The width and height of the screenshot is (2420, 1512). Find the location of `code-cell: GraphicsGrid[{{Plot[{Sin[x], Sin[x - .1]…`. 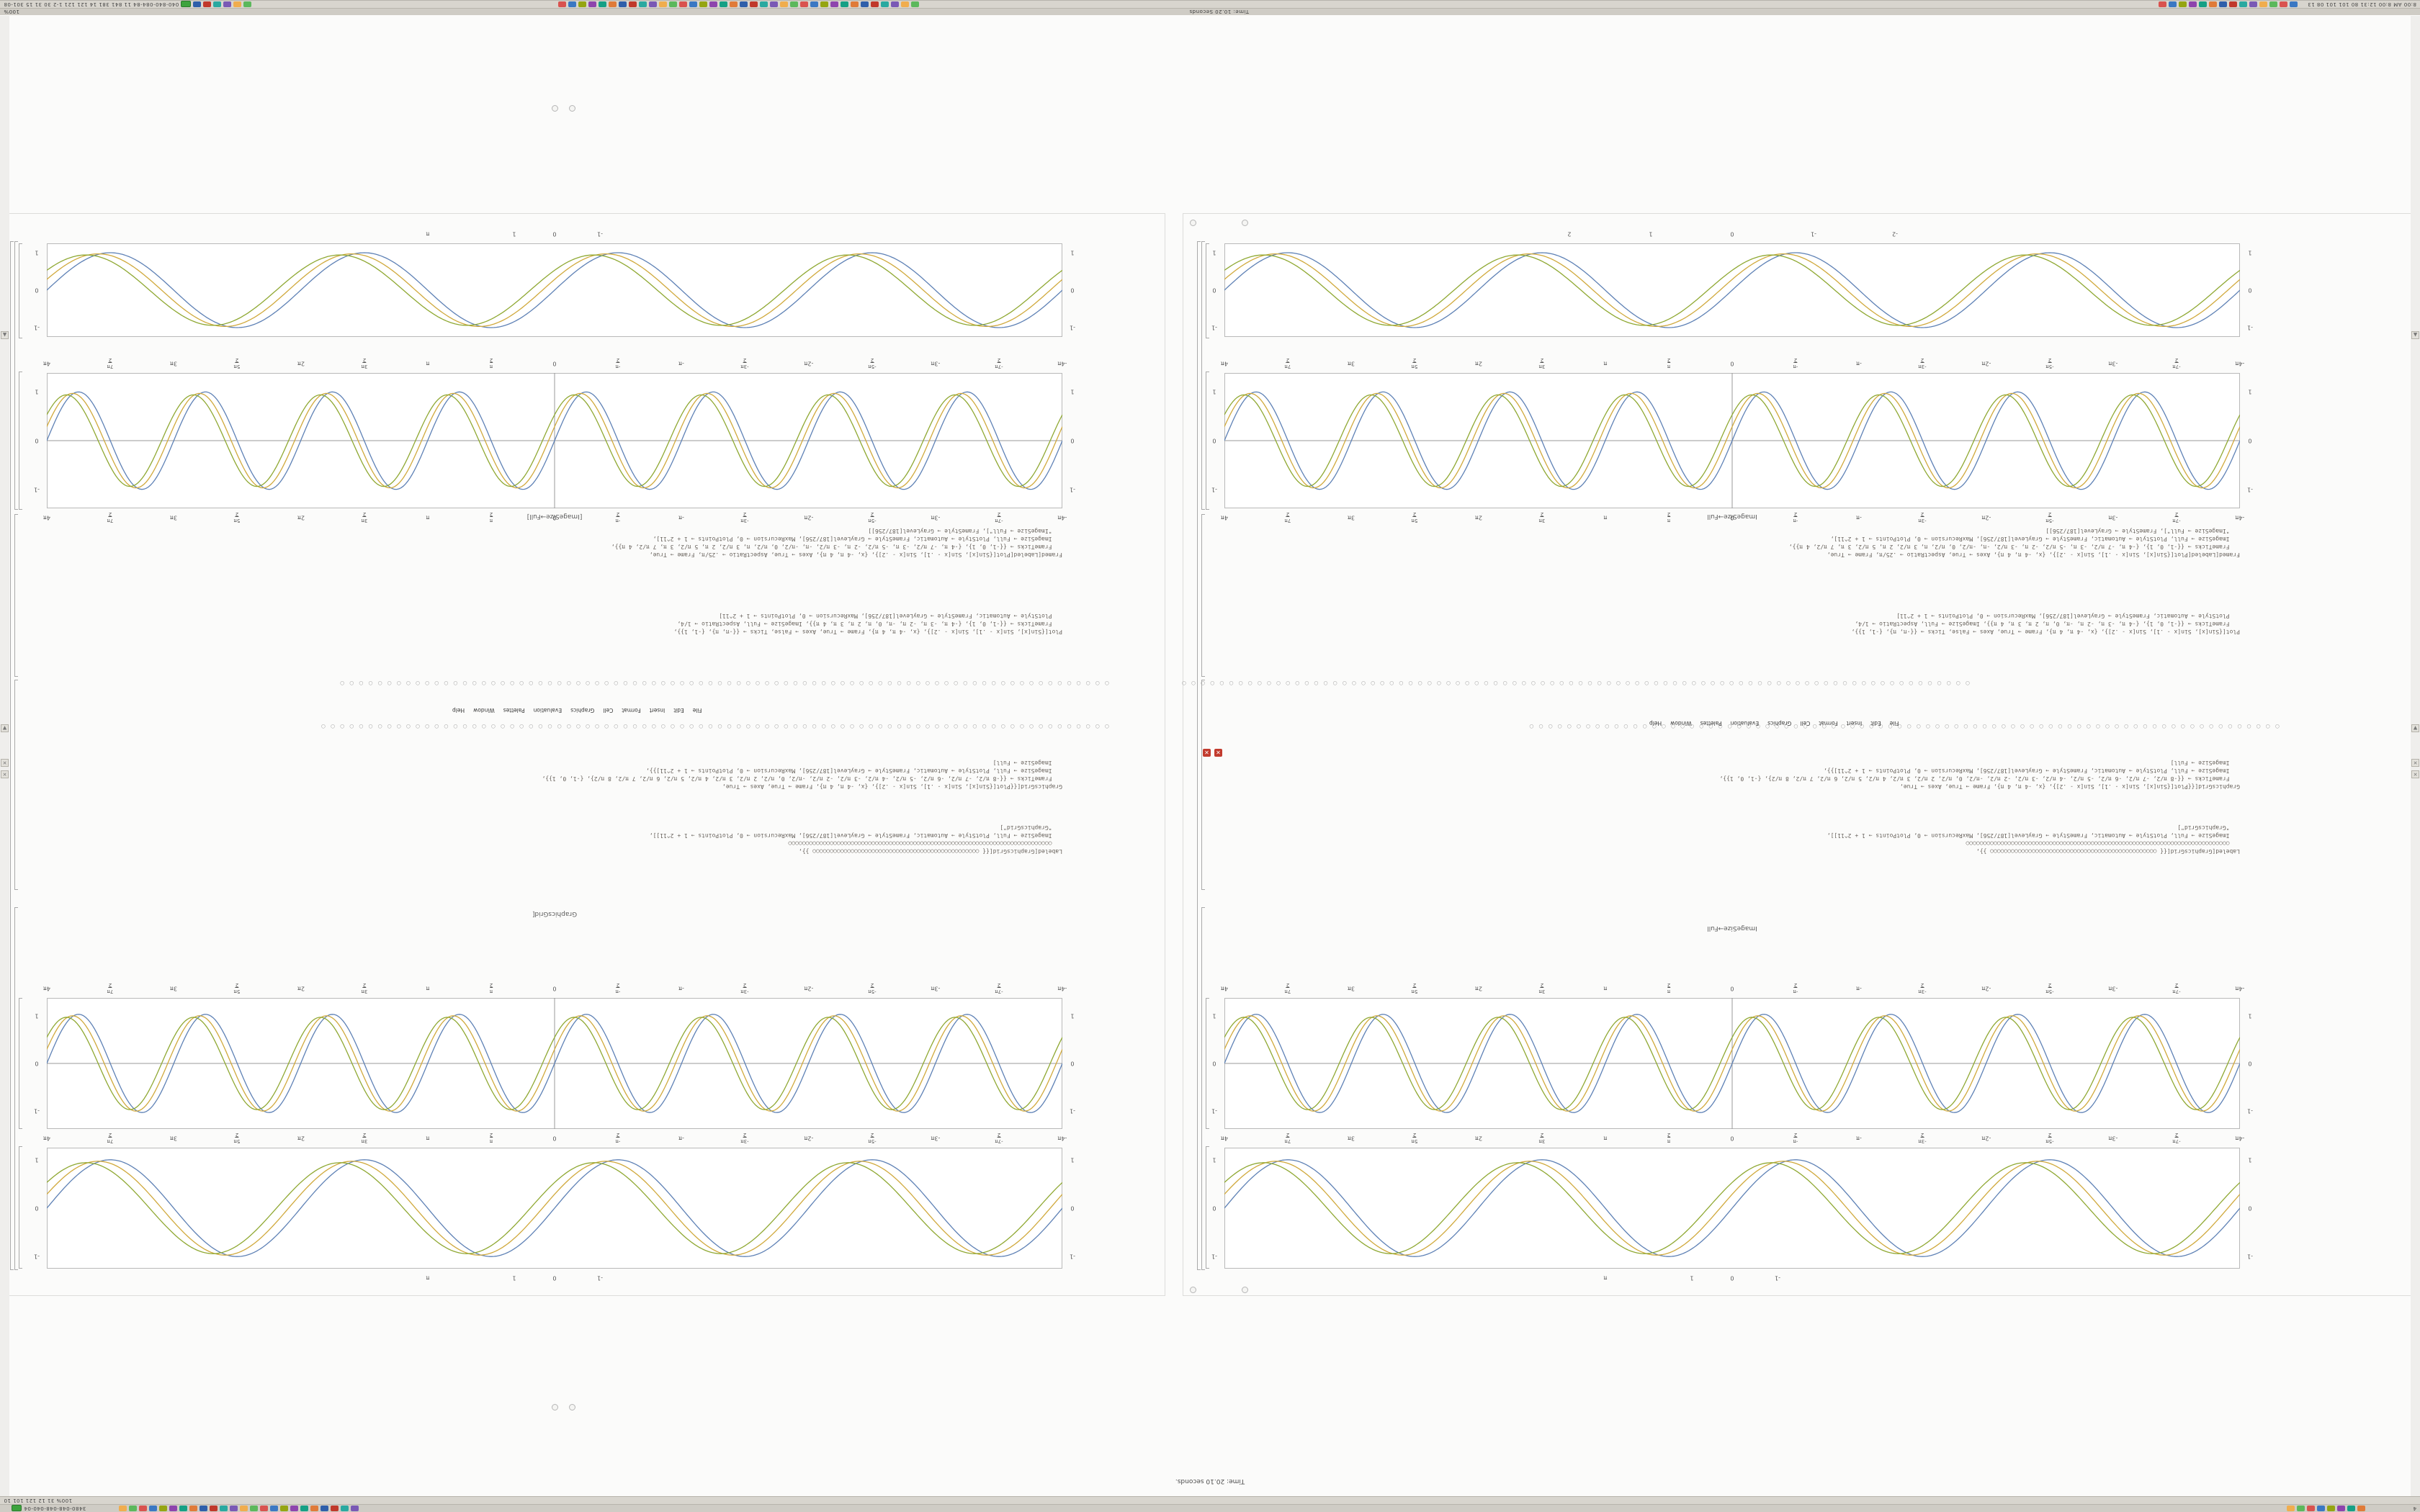

code-cell: GraphicsGrid[{{Plot[{Sin[x], Sin[x - .1]… is located at coordinates (1980, 775).